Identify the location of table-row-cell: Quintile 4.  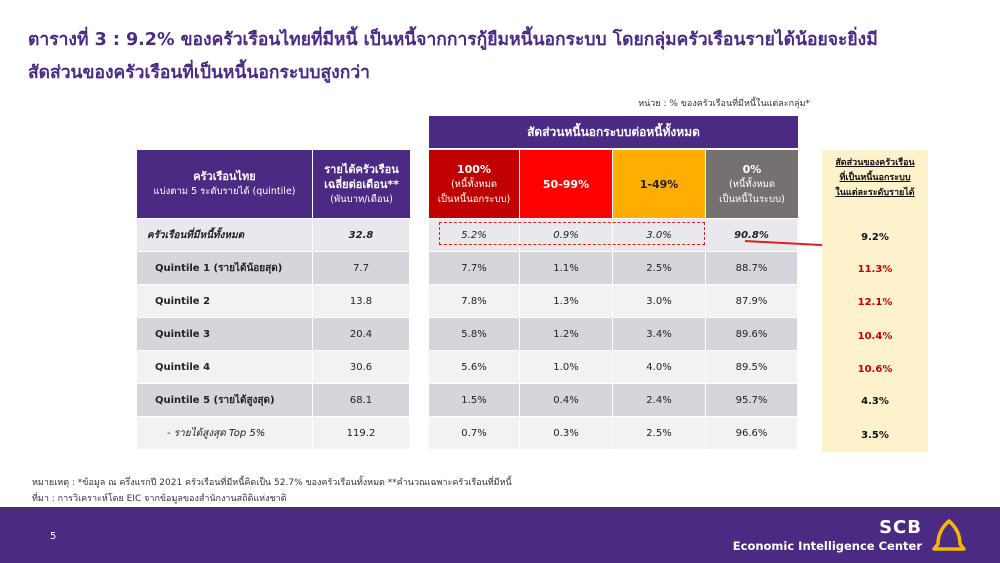
(225, 367).